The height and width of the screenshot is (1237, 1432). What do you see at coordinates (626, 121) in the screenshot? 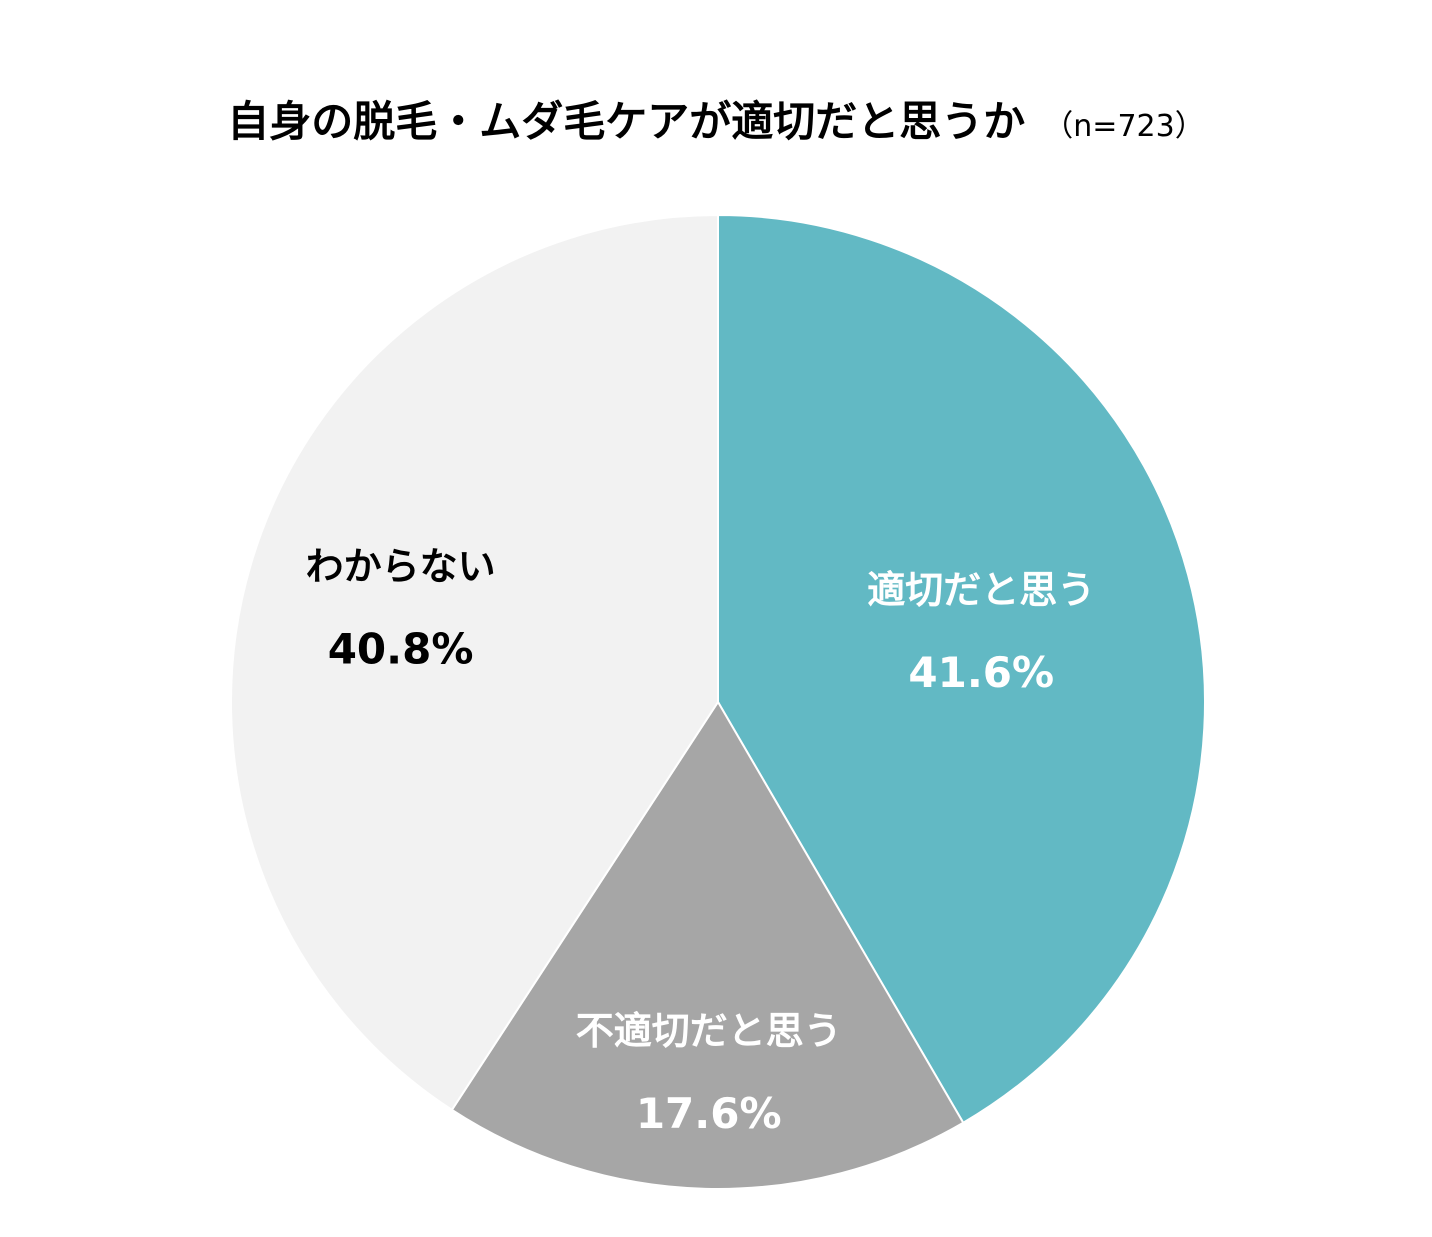
I see `chart-title: 自身の脱毛・ムダ毛ケアが適切だと思うか` at bounding box center [626, 121].